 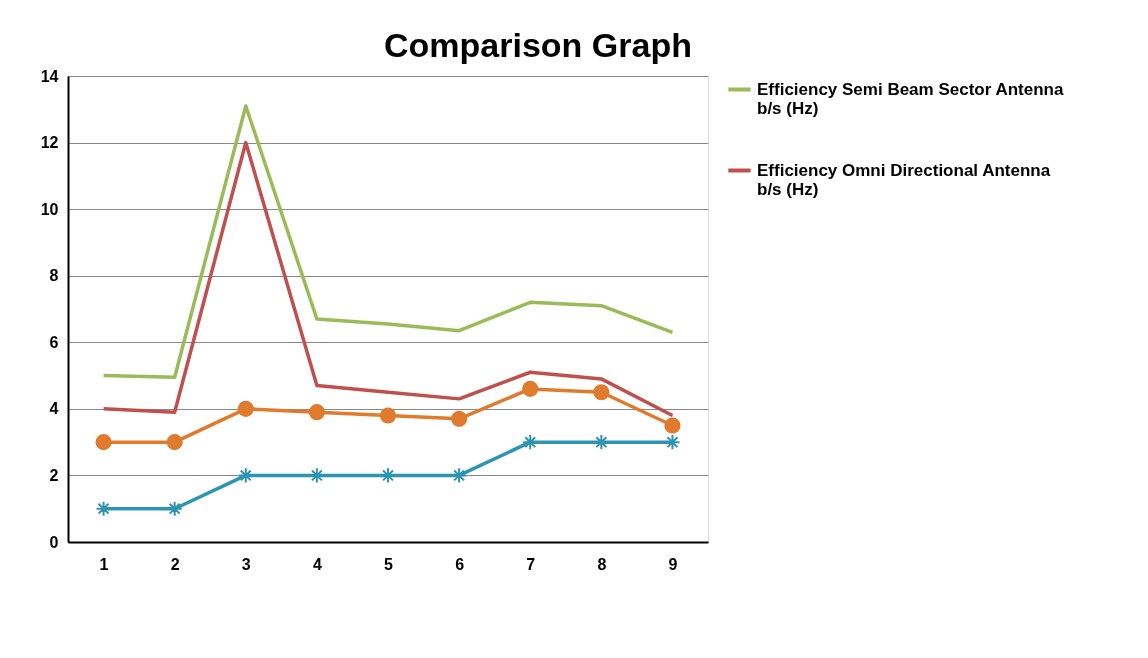 What do you see at coordinates (389, 564) in the screenshot?
I see `x-tick-label: 5` at bounding box center [389, 564].